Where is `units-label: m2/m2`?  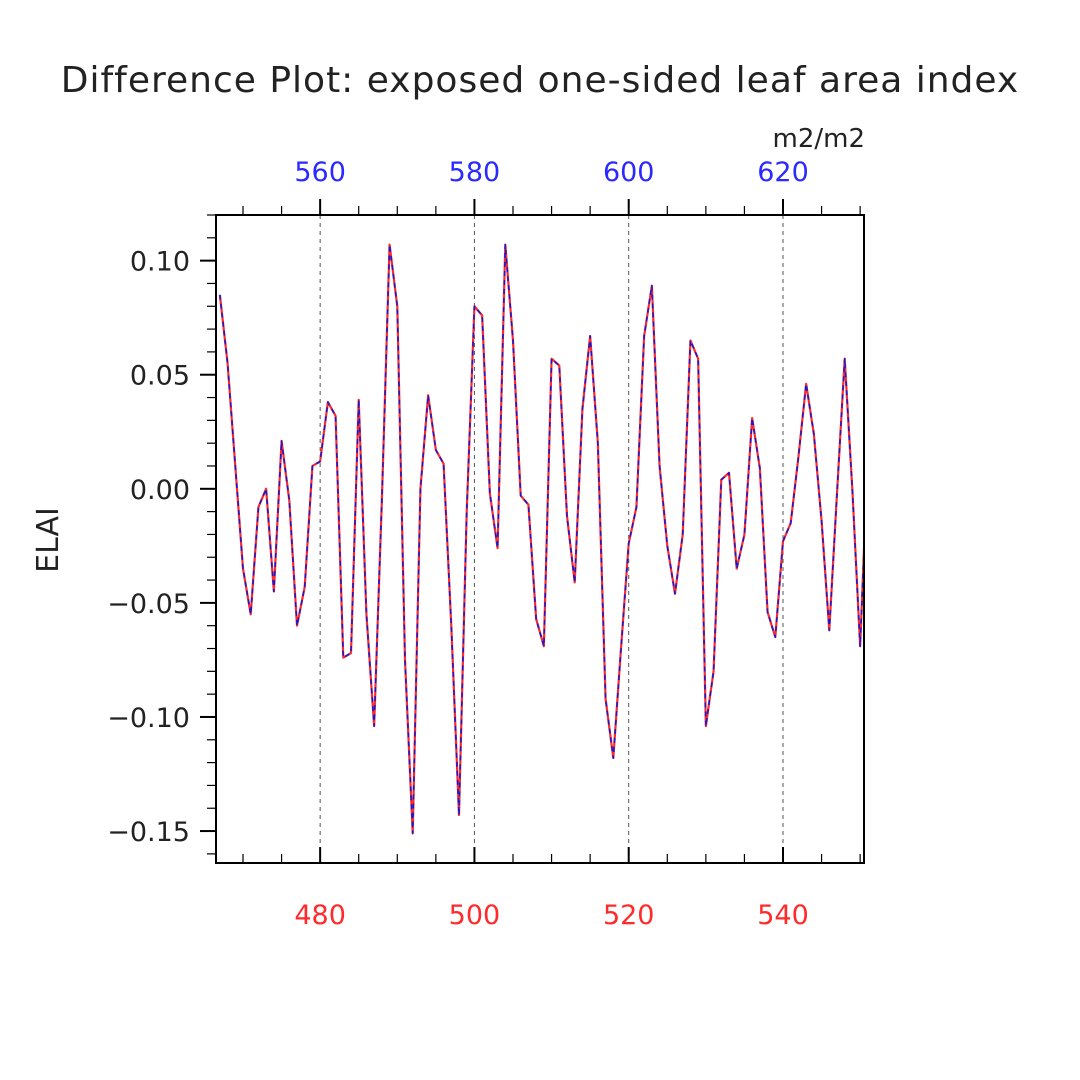 units-label: m2/m2 is located at coordinates (819, 139).